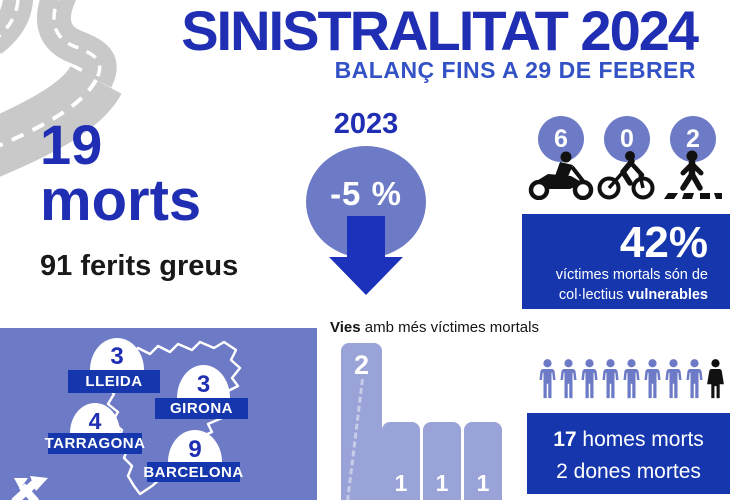 The width and height of the screenshot is (730, 500). What do you see at coordinates (345, 327) in the screenshot?
I see `roads-title-bold: Vies` at bounding box center [345, 327].